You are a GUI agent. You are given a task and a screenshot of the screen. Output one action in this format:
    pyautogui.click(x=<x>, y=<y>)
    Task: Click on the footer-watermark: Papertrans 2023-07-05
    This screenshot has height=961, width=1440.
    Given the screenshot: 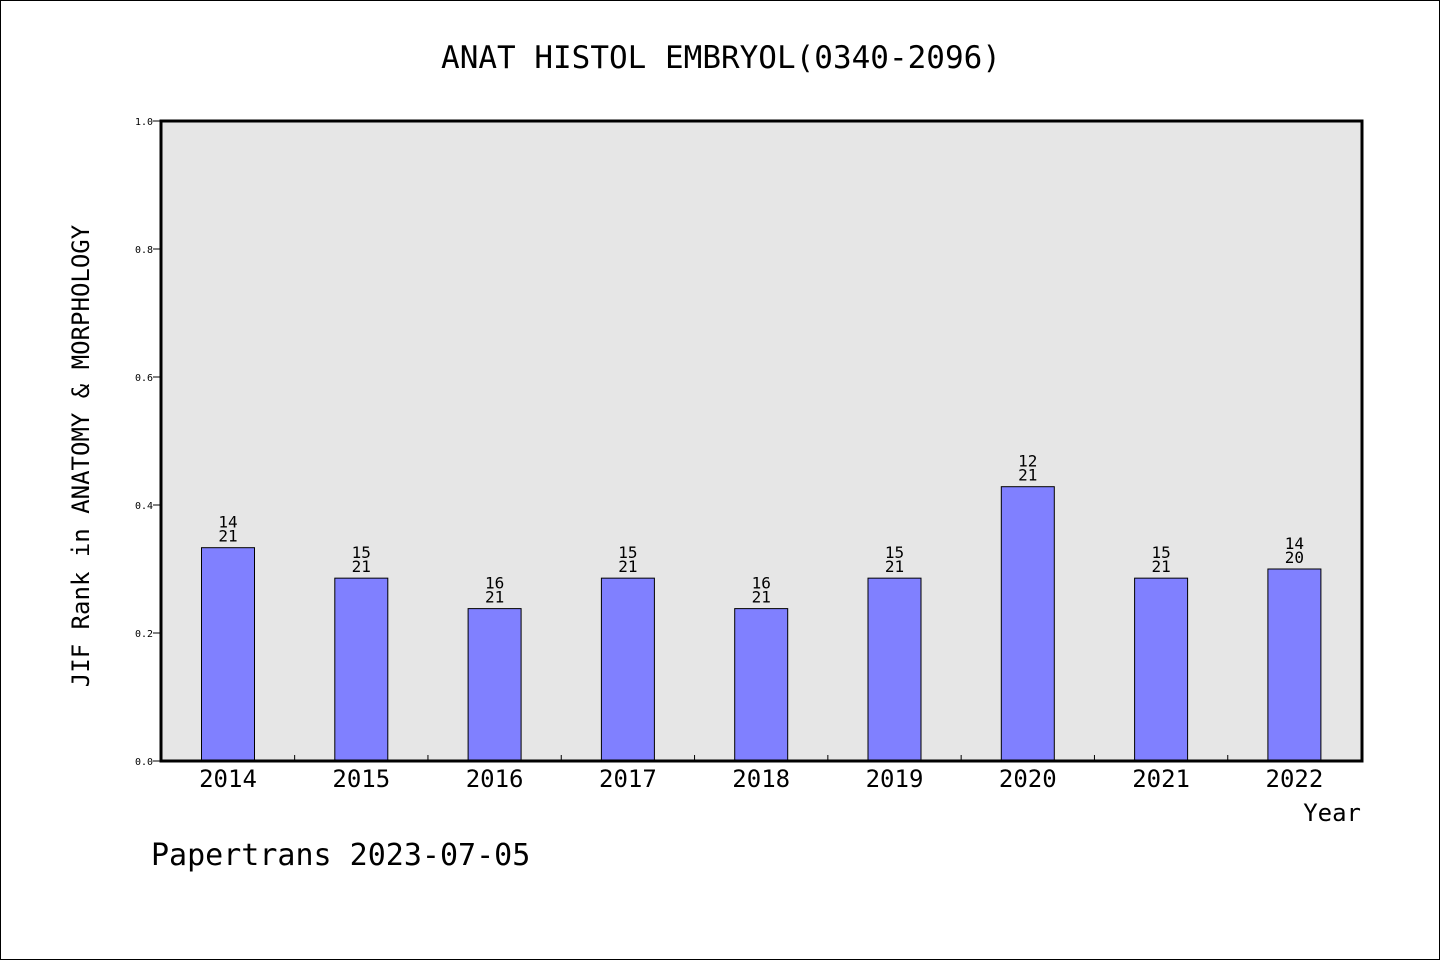 What is the action you would take?
    pyautogui.click(x=340, y=855)
    